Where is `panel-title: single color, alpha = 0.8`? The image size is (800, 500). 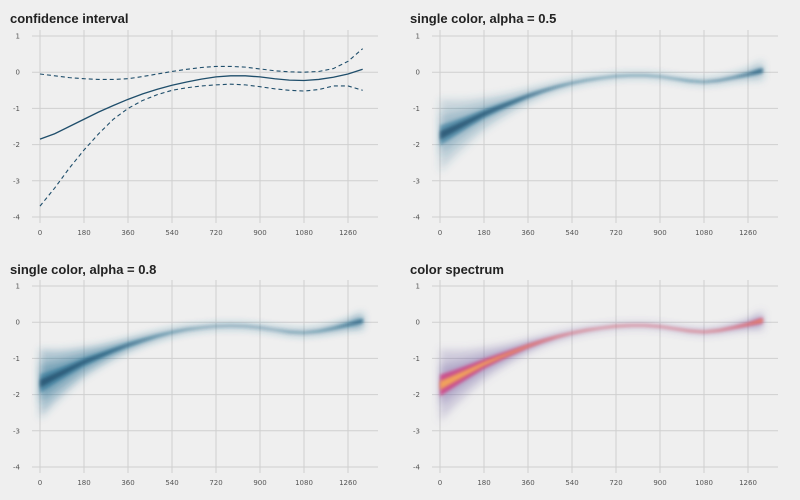
panel-title: single color, alpha = 0.8 is located at coordinates (83, 269).